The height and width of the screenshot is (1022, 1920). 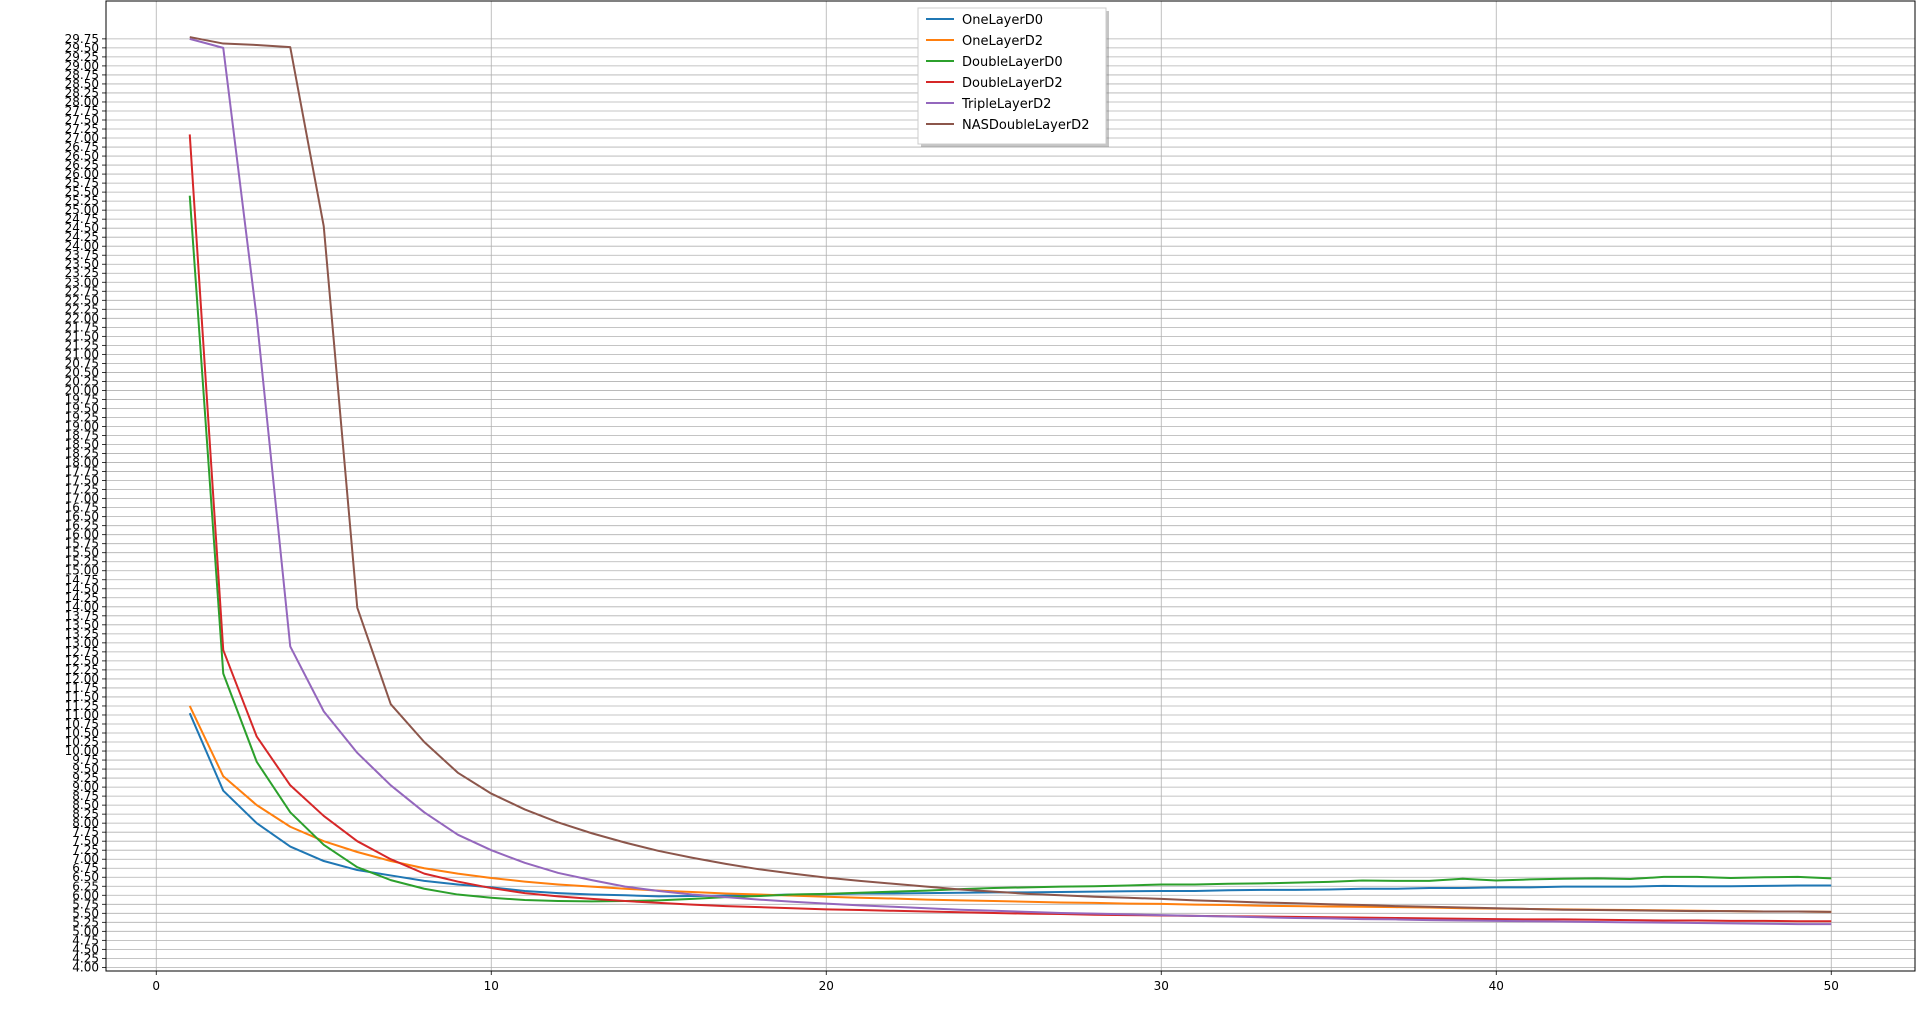 What do you see at coordinates (82, 417) in the screenshot?
I see `y-tick-label: 19.25` at bounding box center [82, 417].